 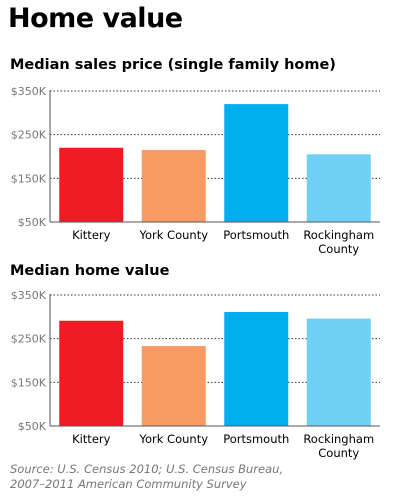 I want to click on source-line-2: 2007–2011 American Community Survey, so click(x=128, y=484).